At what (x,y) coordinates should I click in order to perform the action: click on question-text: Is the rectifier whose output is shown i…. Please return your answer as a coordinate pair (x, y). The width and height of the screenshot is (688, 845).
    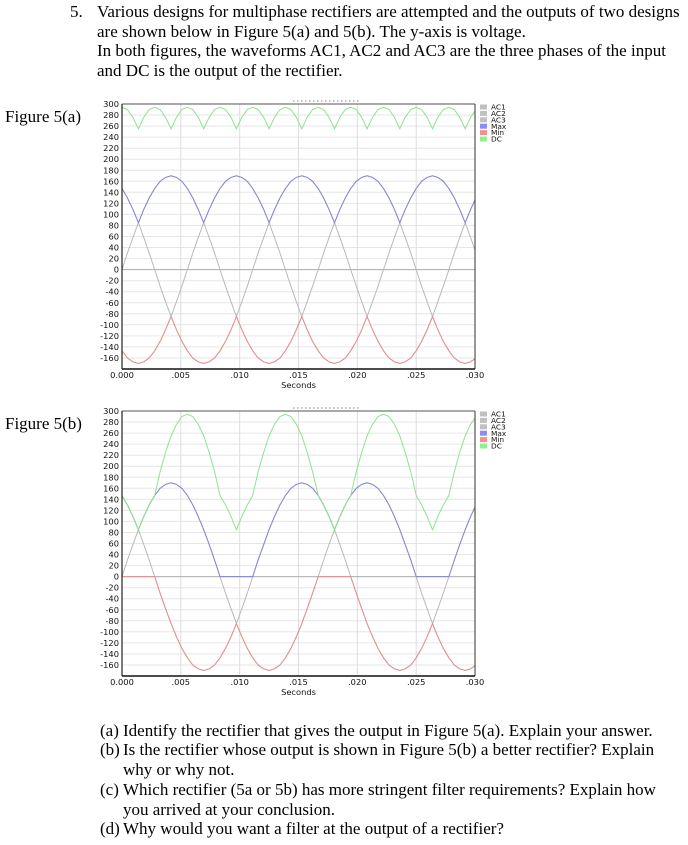
    Looking at the image, I should click on (389, 749).